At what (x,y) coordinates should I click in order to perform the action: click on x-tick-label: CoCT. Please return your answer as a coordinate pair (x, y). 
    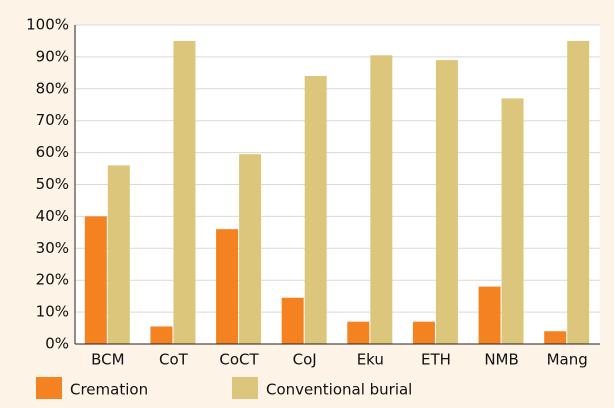
    Looking at the image, I should click on (239, 360).